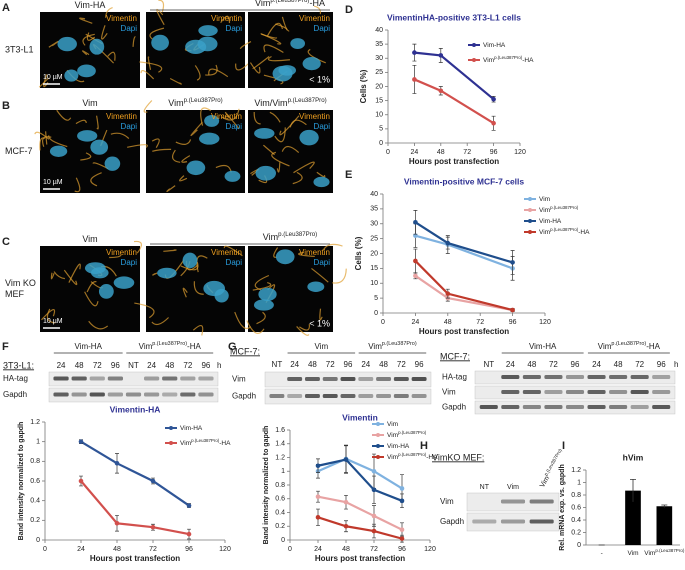 This screenshot has width=685, height=570. What do you see at coordinates (416, 322) in the screenshot?
I see `x-tick-label: 24` at bounding box center [416, 322].